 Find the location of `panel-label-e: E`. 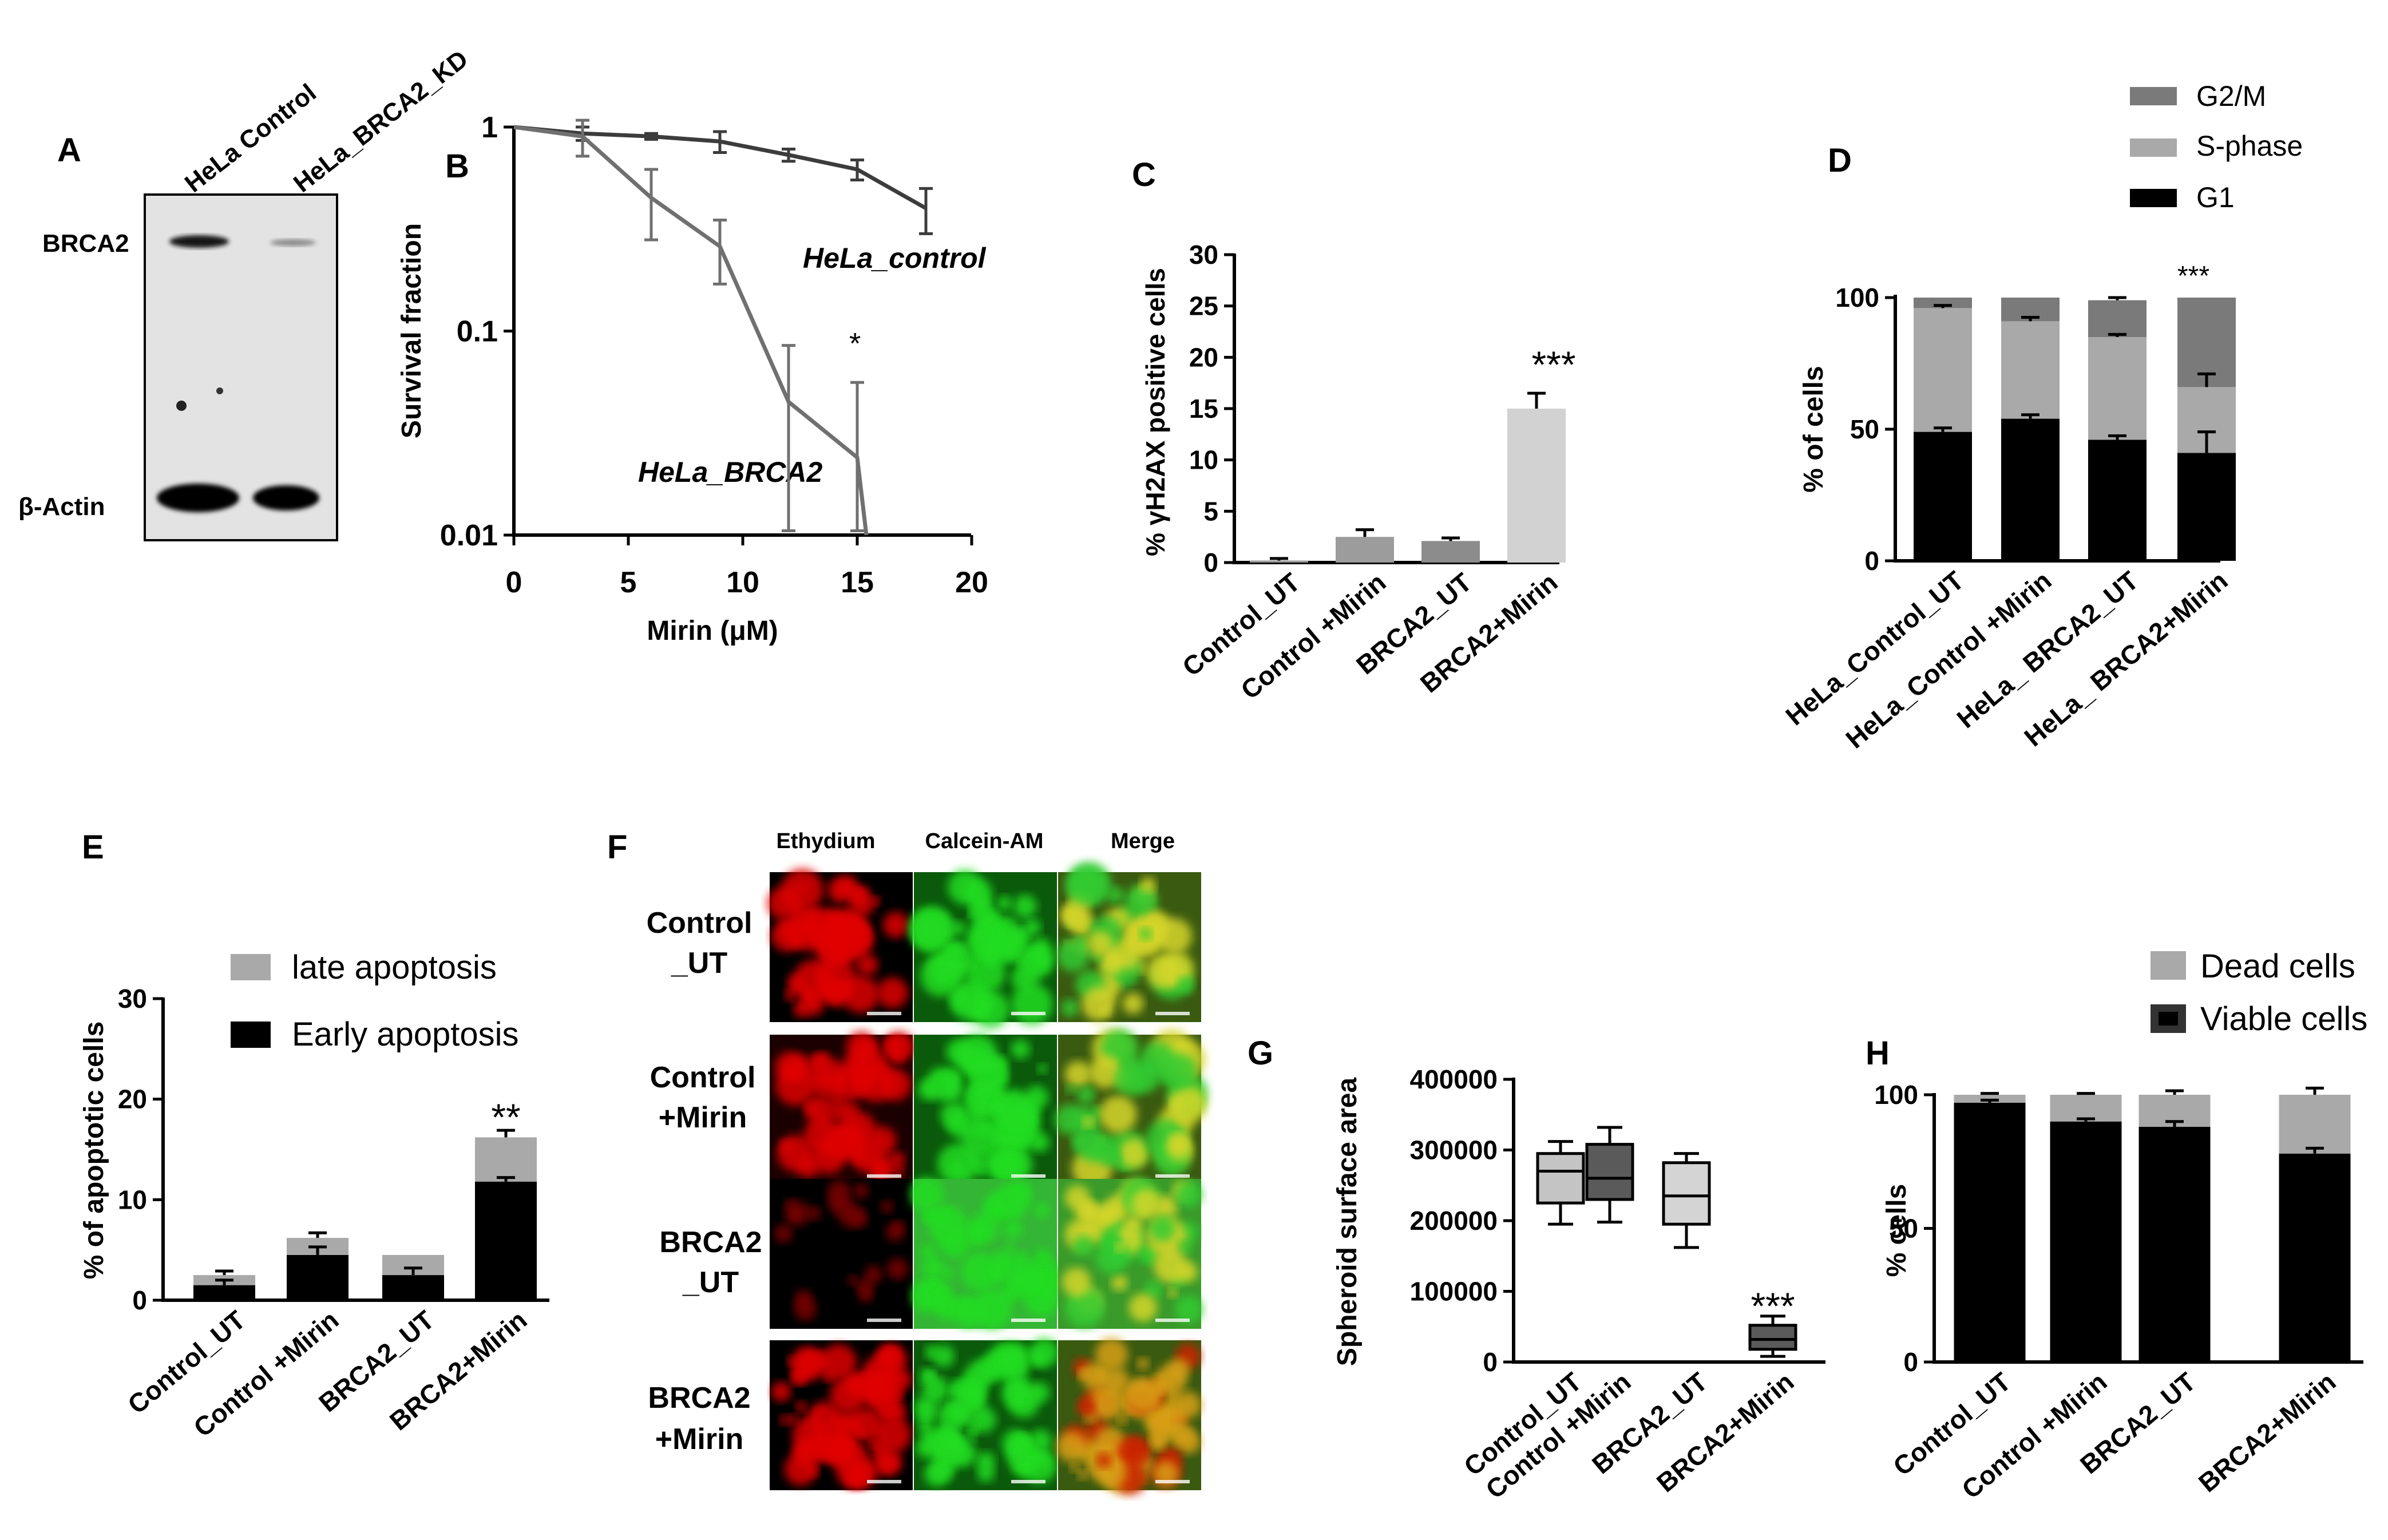

panel-label-e: E is located at coordinates (93, 848).